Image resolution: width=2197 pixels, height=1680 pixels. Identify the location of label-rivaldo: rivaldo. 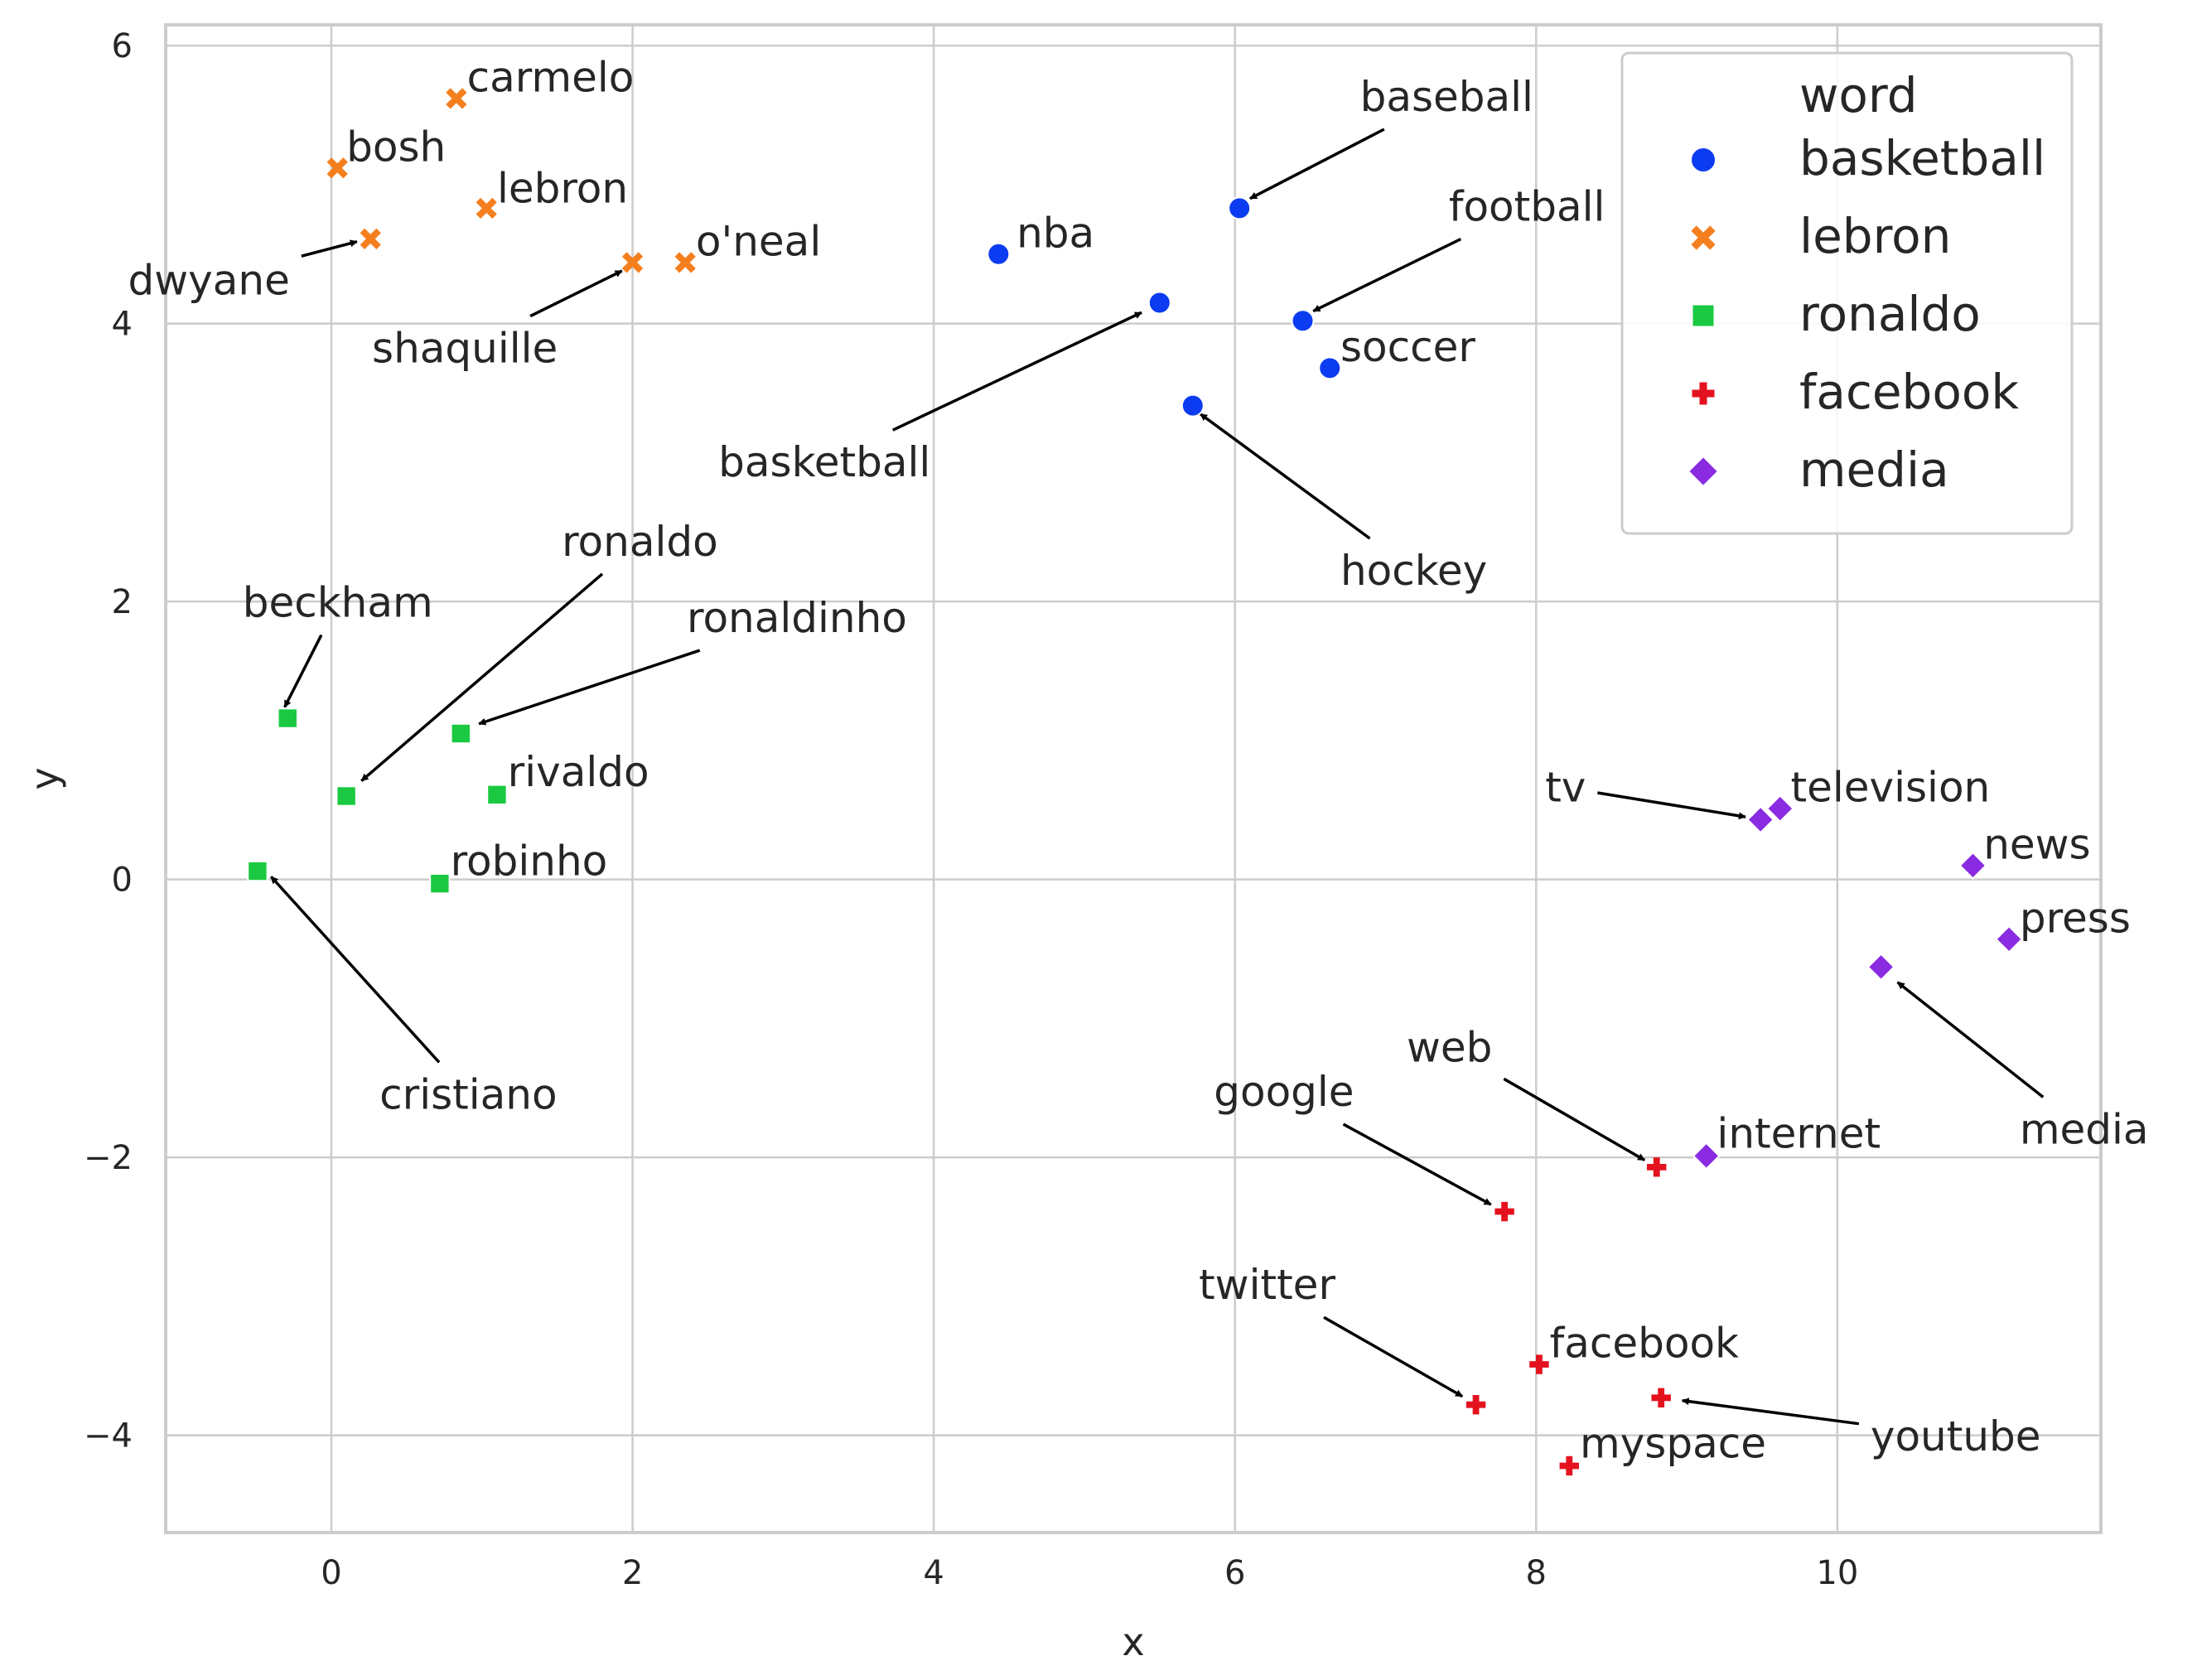
(578, 772).